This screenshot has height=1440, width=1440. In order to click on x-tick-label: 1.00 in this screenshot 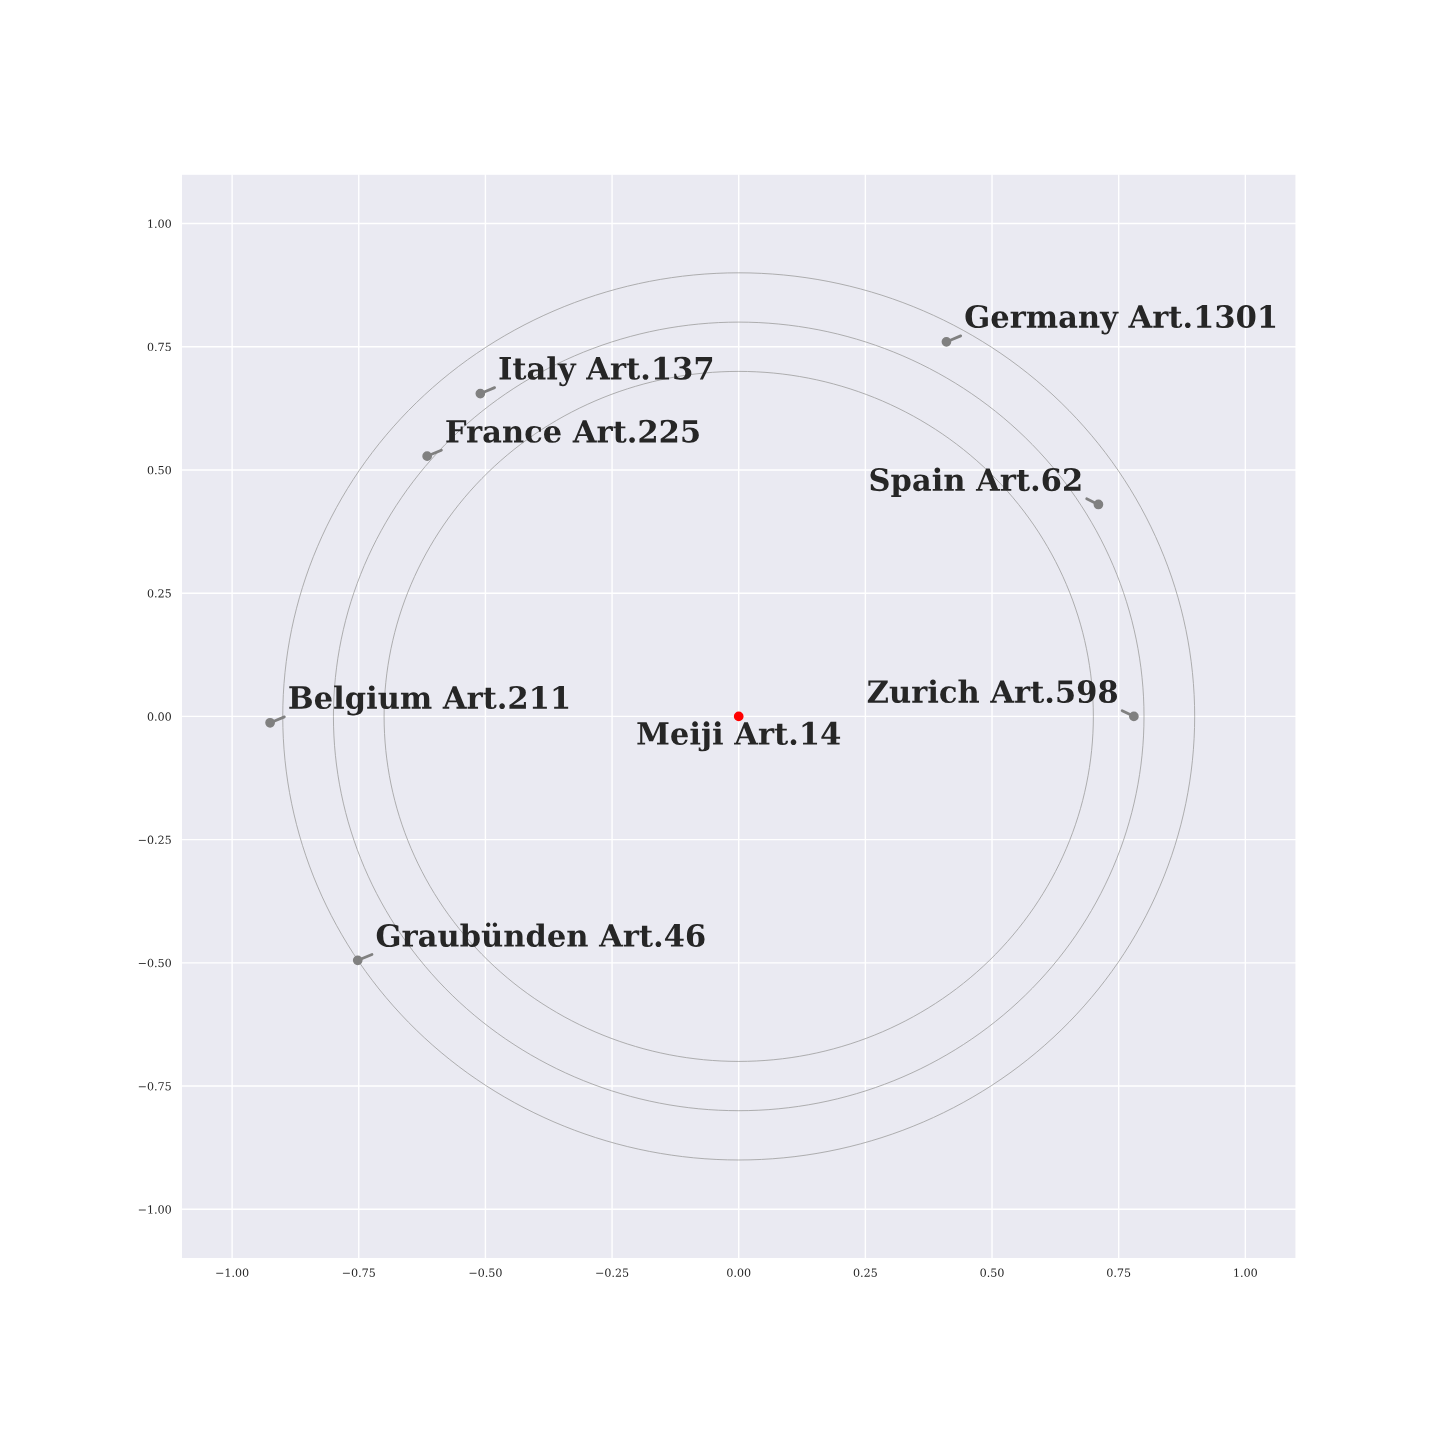, I will do `click(1245, 1272)`.